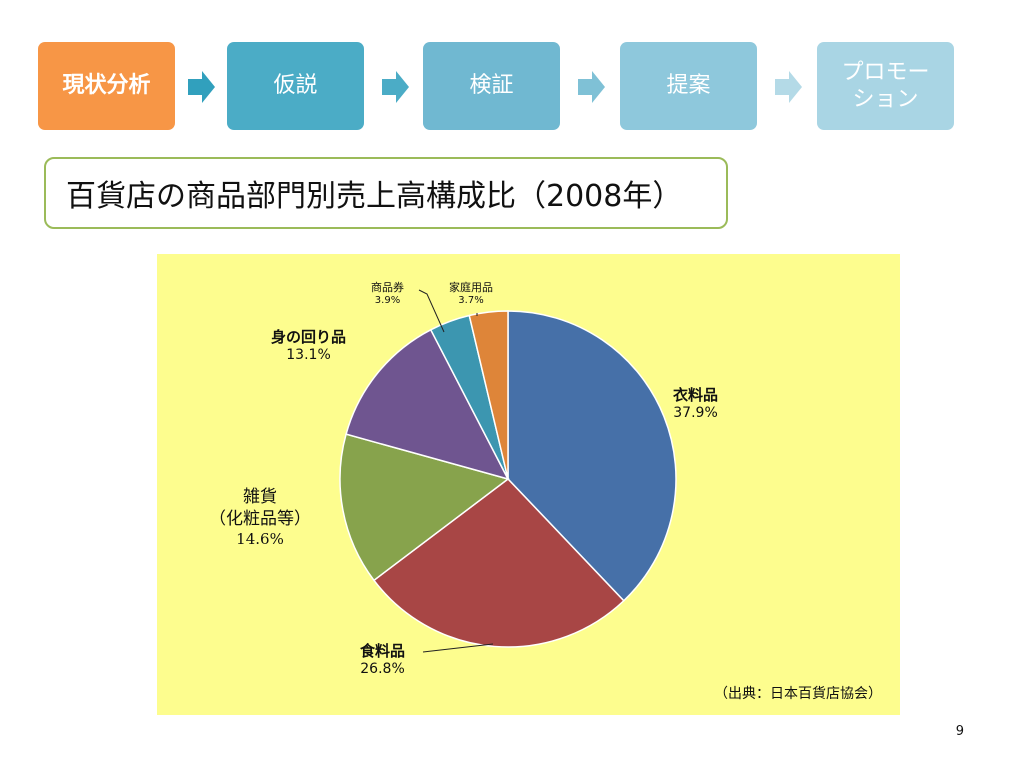  I want to click on label-value: 13.1%, so click(308, 355).